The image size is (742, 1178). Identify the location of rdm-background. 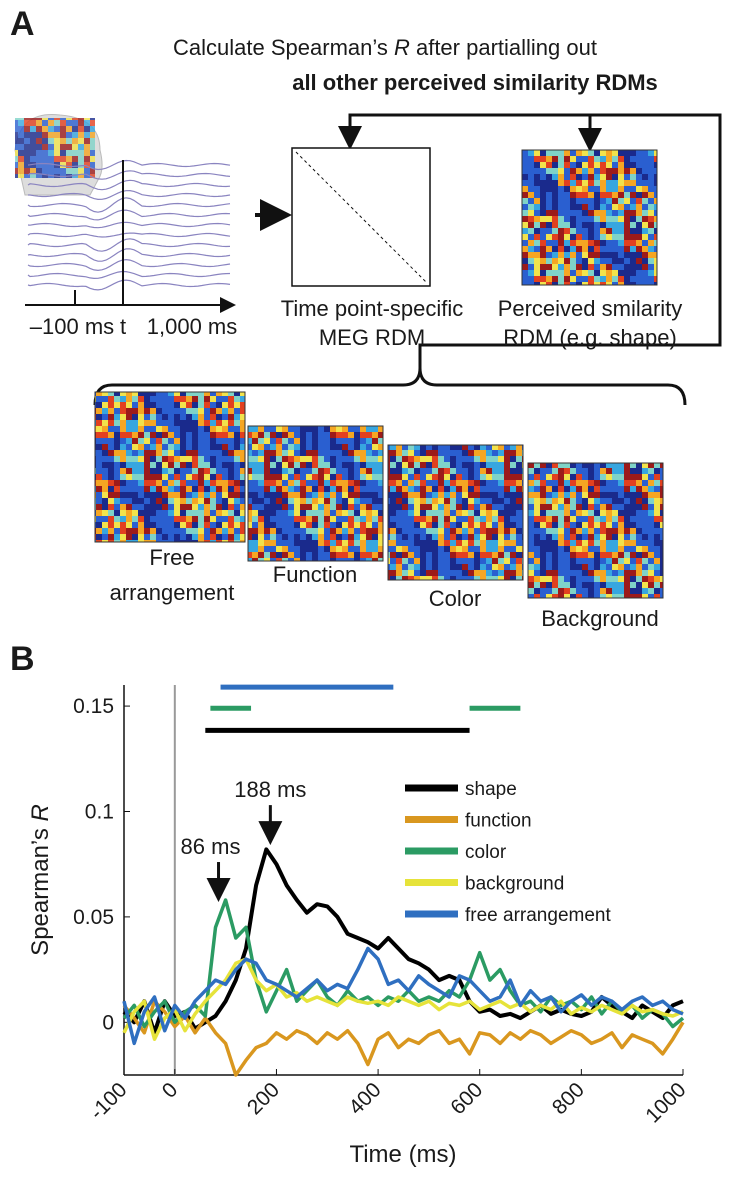
(595, 530).